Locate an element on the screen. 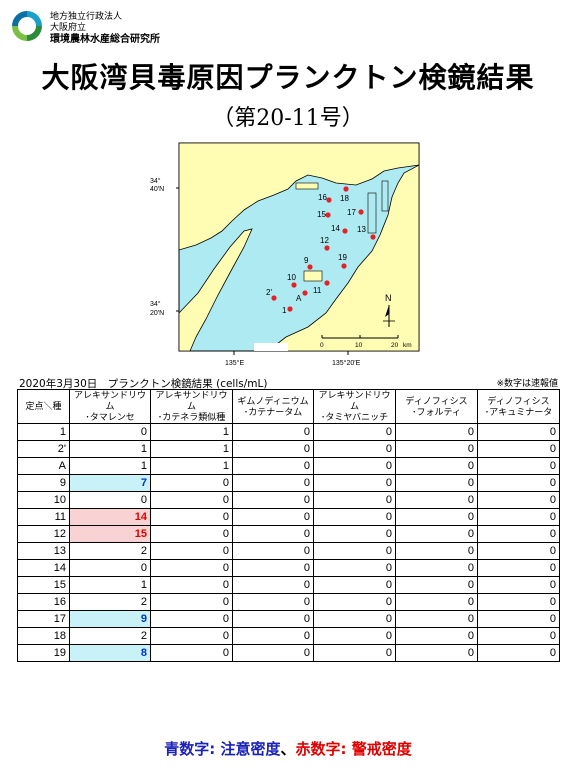 This screenshot has width=576, height=768. scale-label-20: 20 is located at coordinates (395, 345).